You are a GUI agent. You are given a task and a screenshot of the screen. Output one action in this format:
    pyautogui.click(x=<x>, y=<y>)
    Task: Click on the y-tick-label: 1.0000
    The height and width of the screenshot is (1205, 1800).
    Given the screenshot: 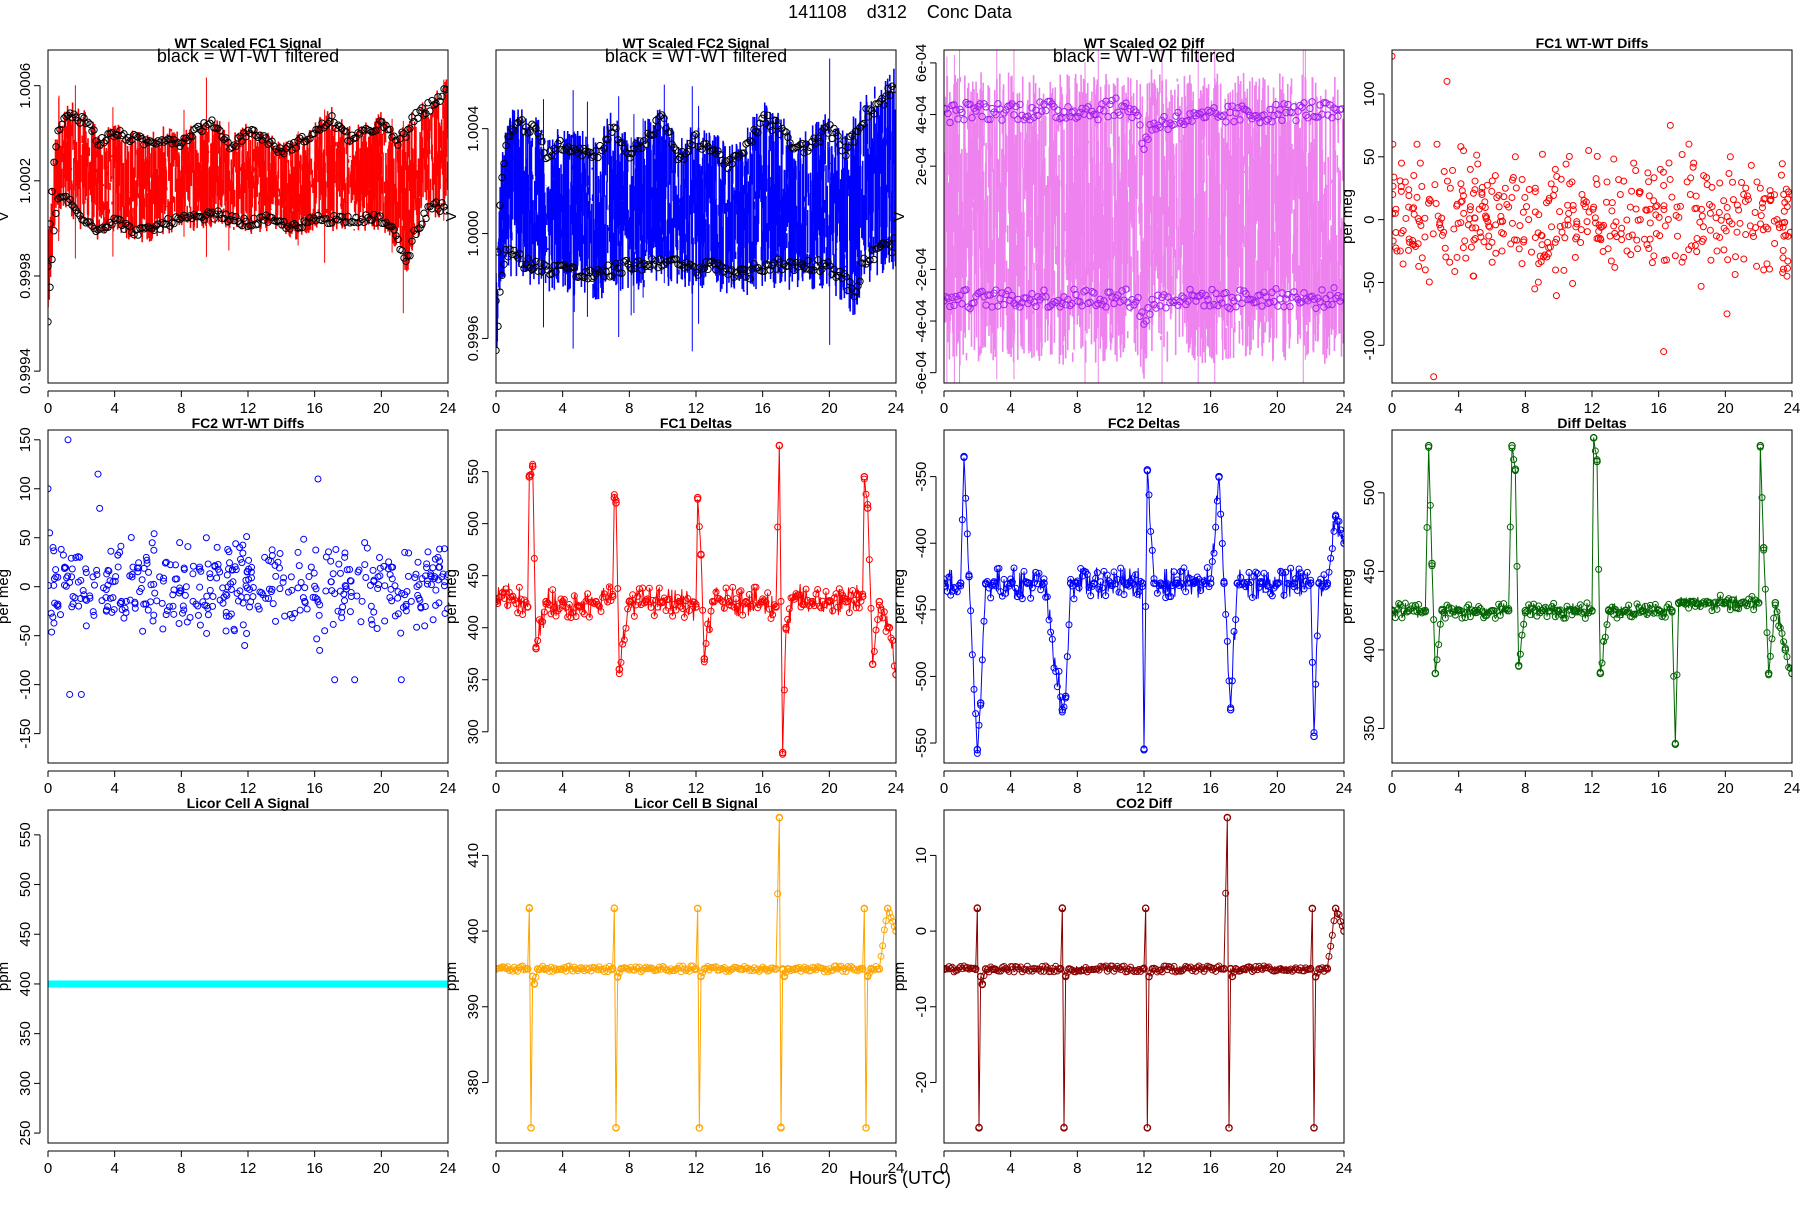 What is the action you would take?
    pyautogui.click(x=473, y=234)
    